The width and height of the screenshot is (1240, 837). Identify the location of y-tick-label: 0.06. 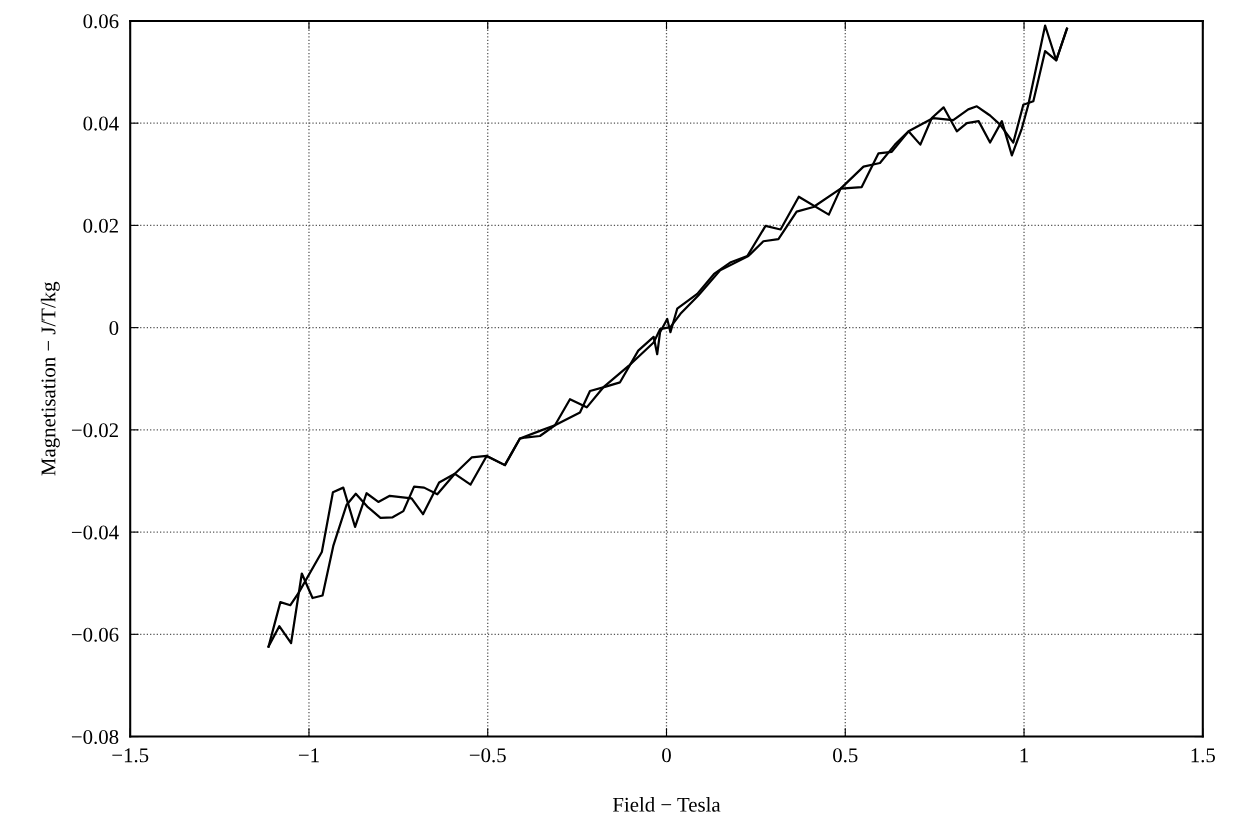
(101, 21).